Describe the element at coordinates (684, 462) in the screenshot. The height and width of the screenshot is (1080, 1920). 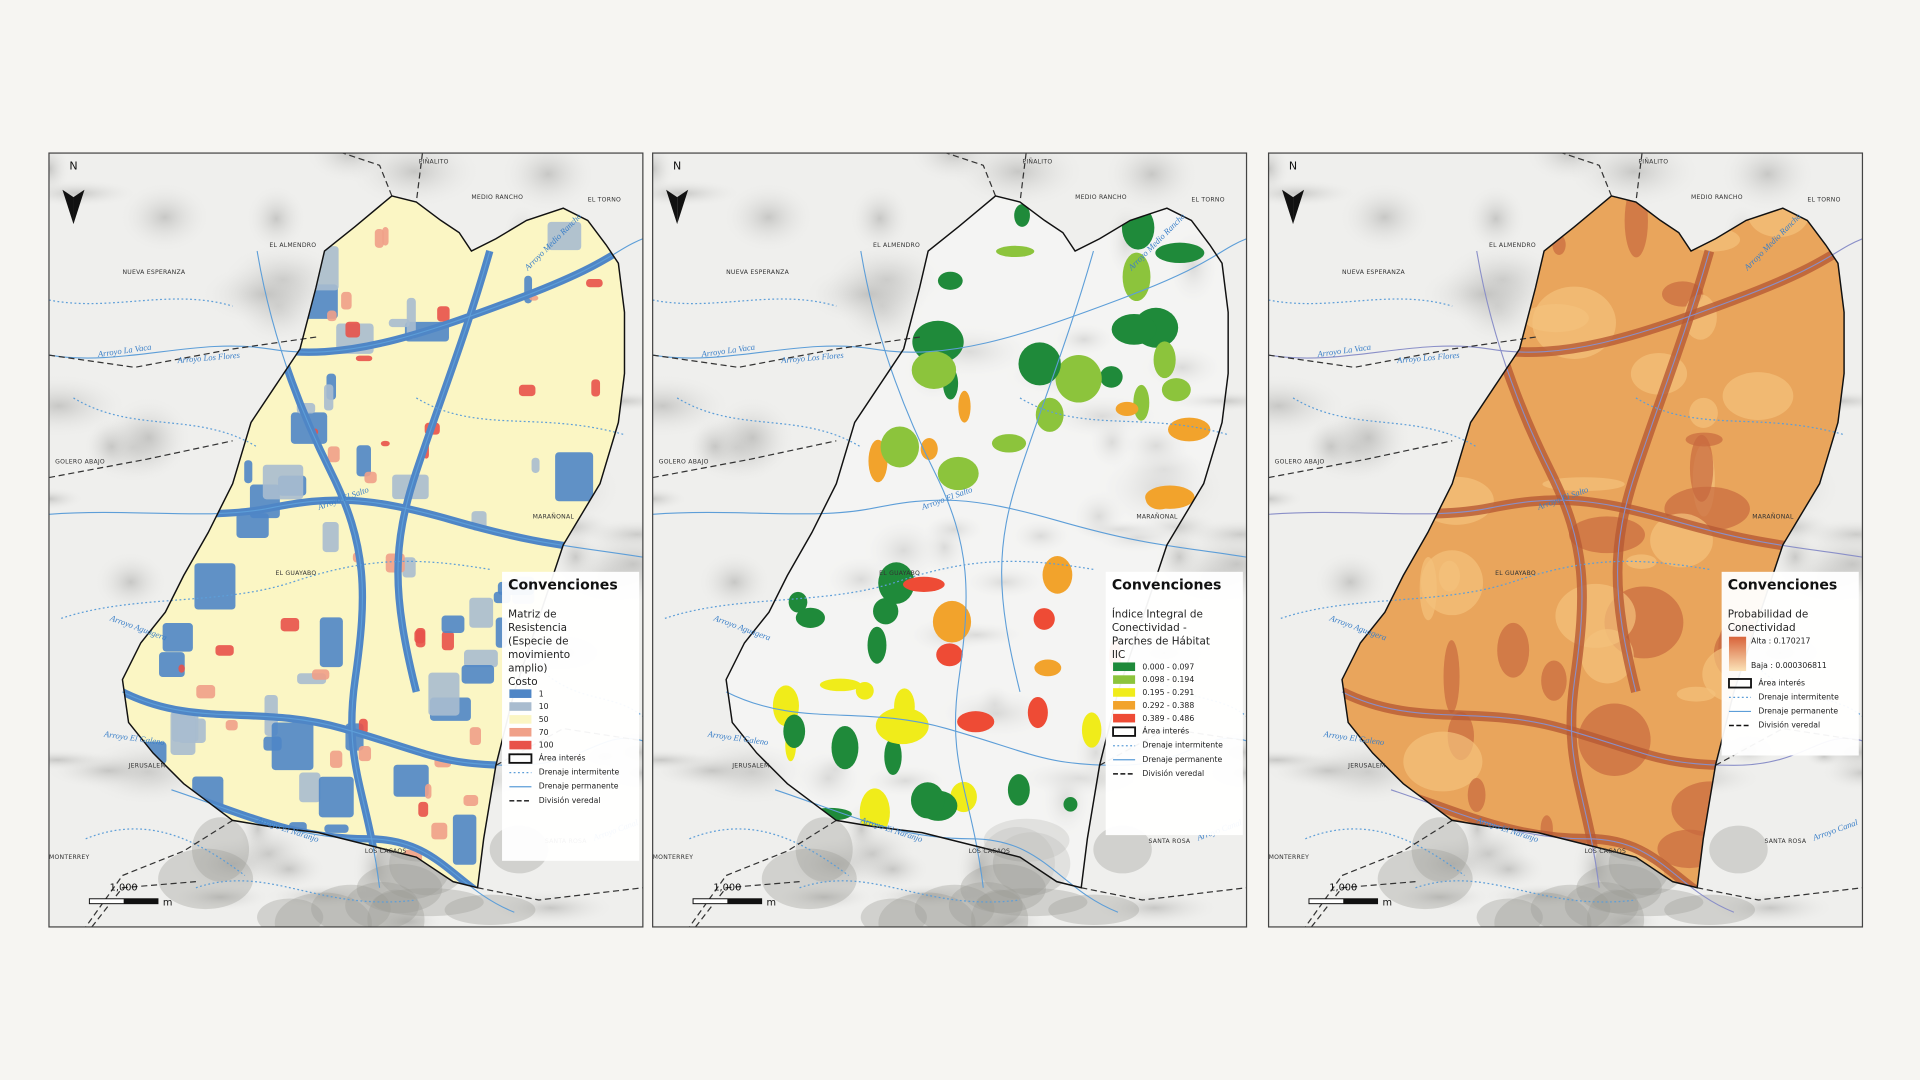
I see `place-label: GOLERO ABAJO` at that location.